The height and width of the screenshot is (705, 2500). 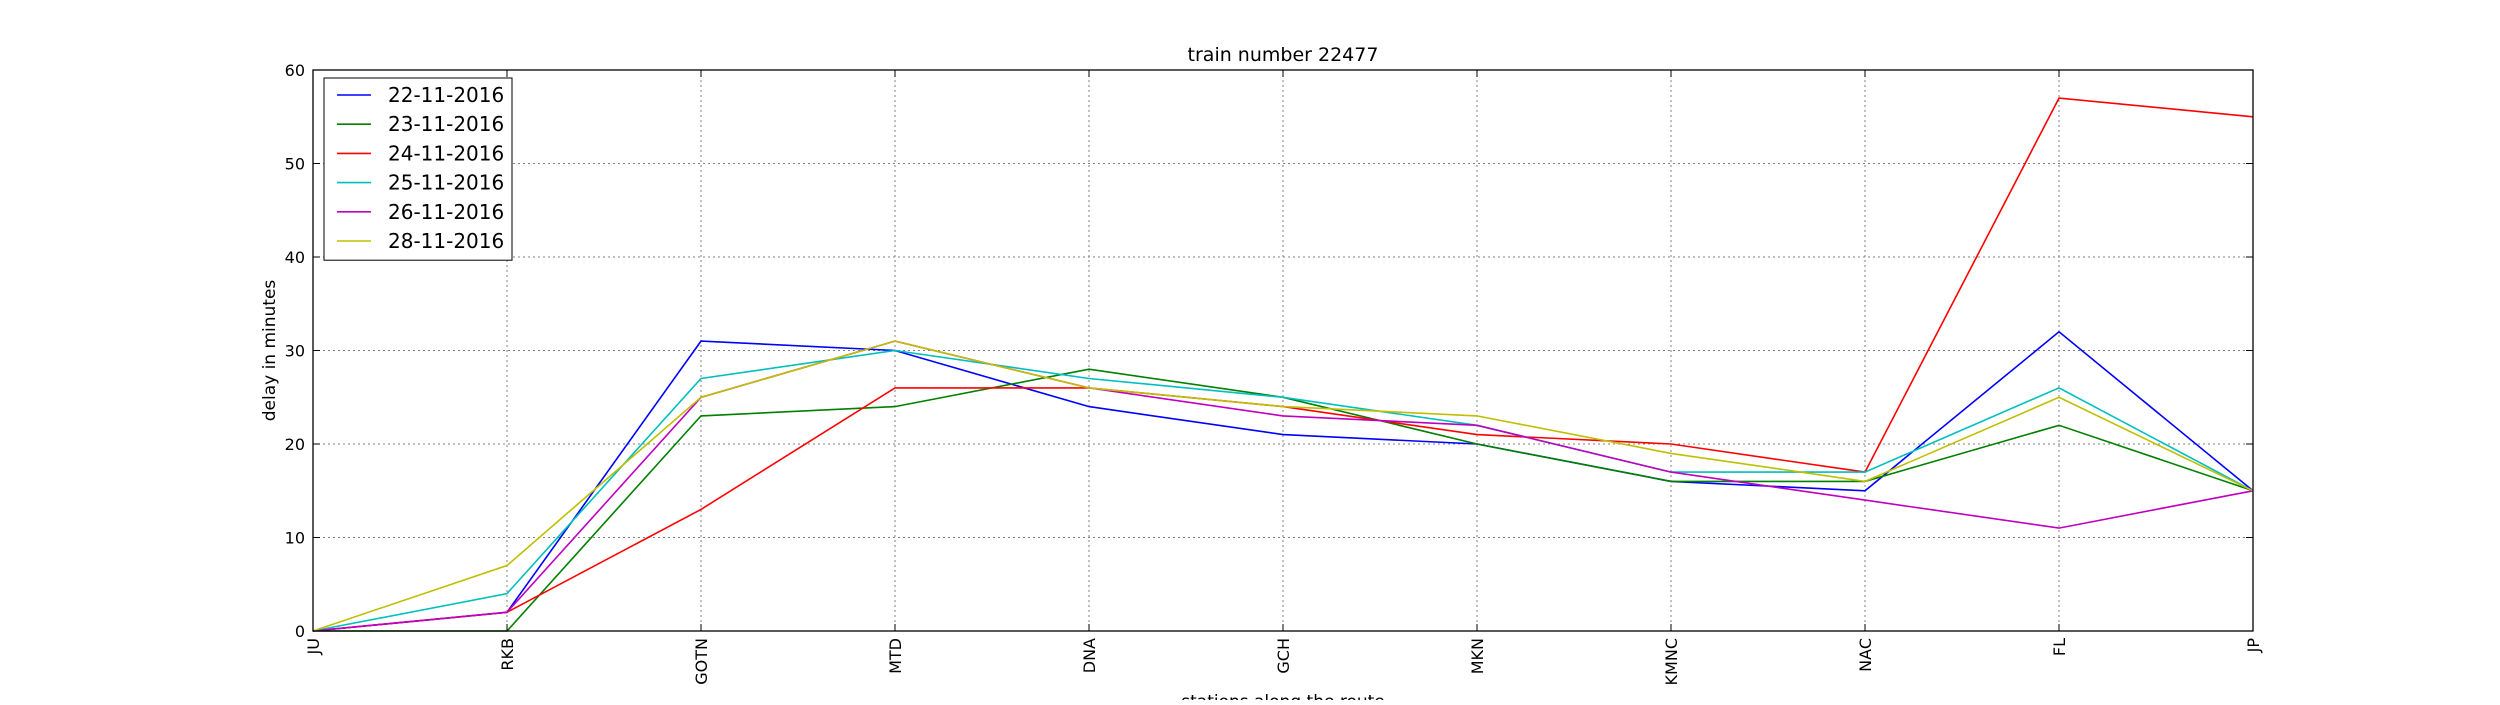 What do you see at coordinates (1283, 656) in the screenshot?
I see `x-tick-label: GCH` at bounding box center [1283, 656].